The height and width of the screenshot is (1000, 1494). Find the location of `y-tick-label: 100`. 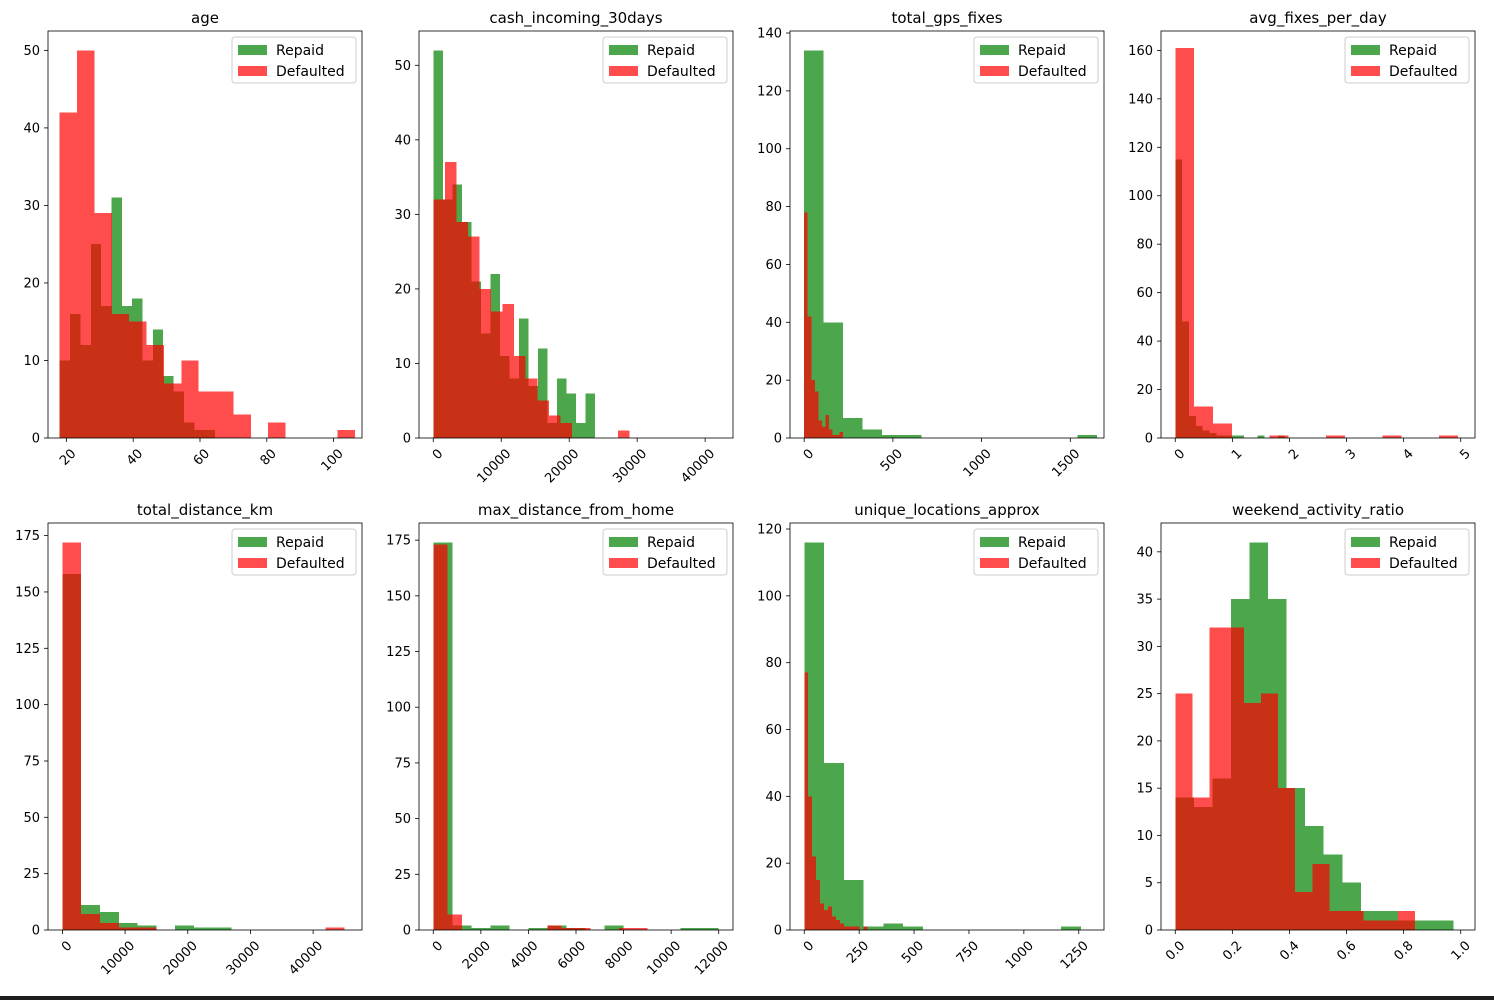

y-tick-label: 100 is located at coordinates (27, 705).